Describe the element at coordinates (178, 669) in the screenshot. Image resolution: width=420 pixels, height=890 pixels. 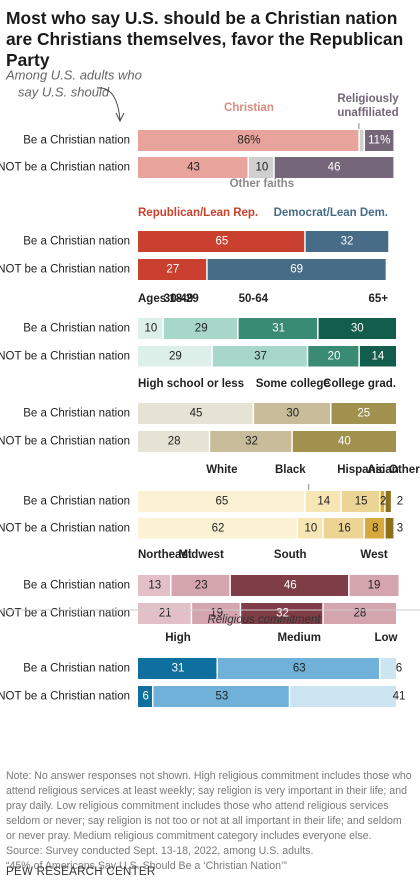
I see `data-label: 31` at that location.